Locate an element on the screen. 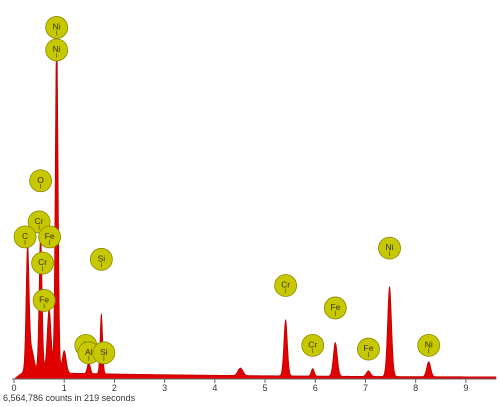 This screenshot has width=500, height=407. x-tick-label: 9 is located at coordinates (465, 388).